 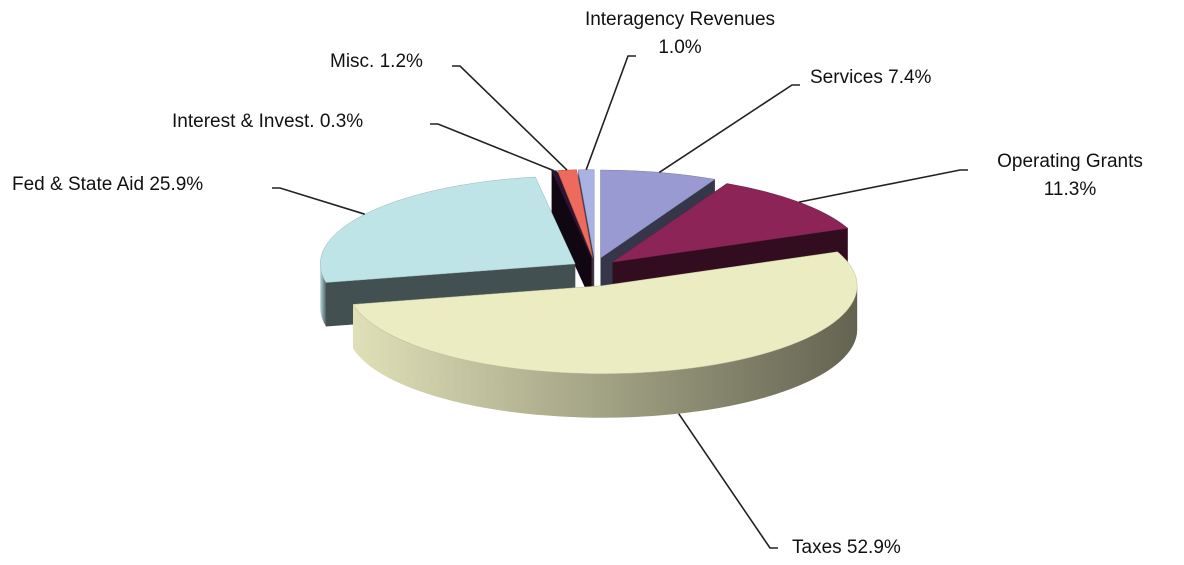 I want to click on slice-label: Fed & State Aid 25.9%, so click(x=107, y=184).